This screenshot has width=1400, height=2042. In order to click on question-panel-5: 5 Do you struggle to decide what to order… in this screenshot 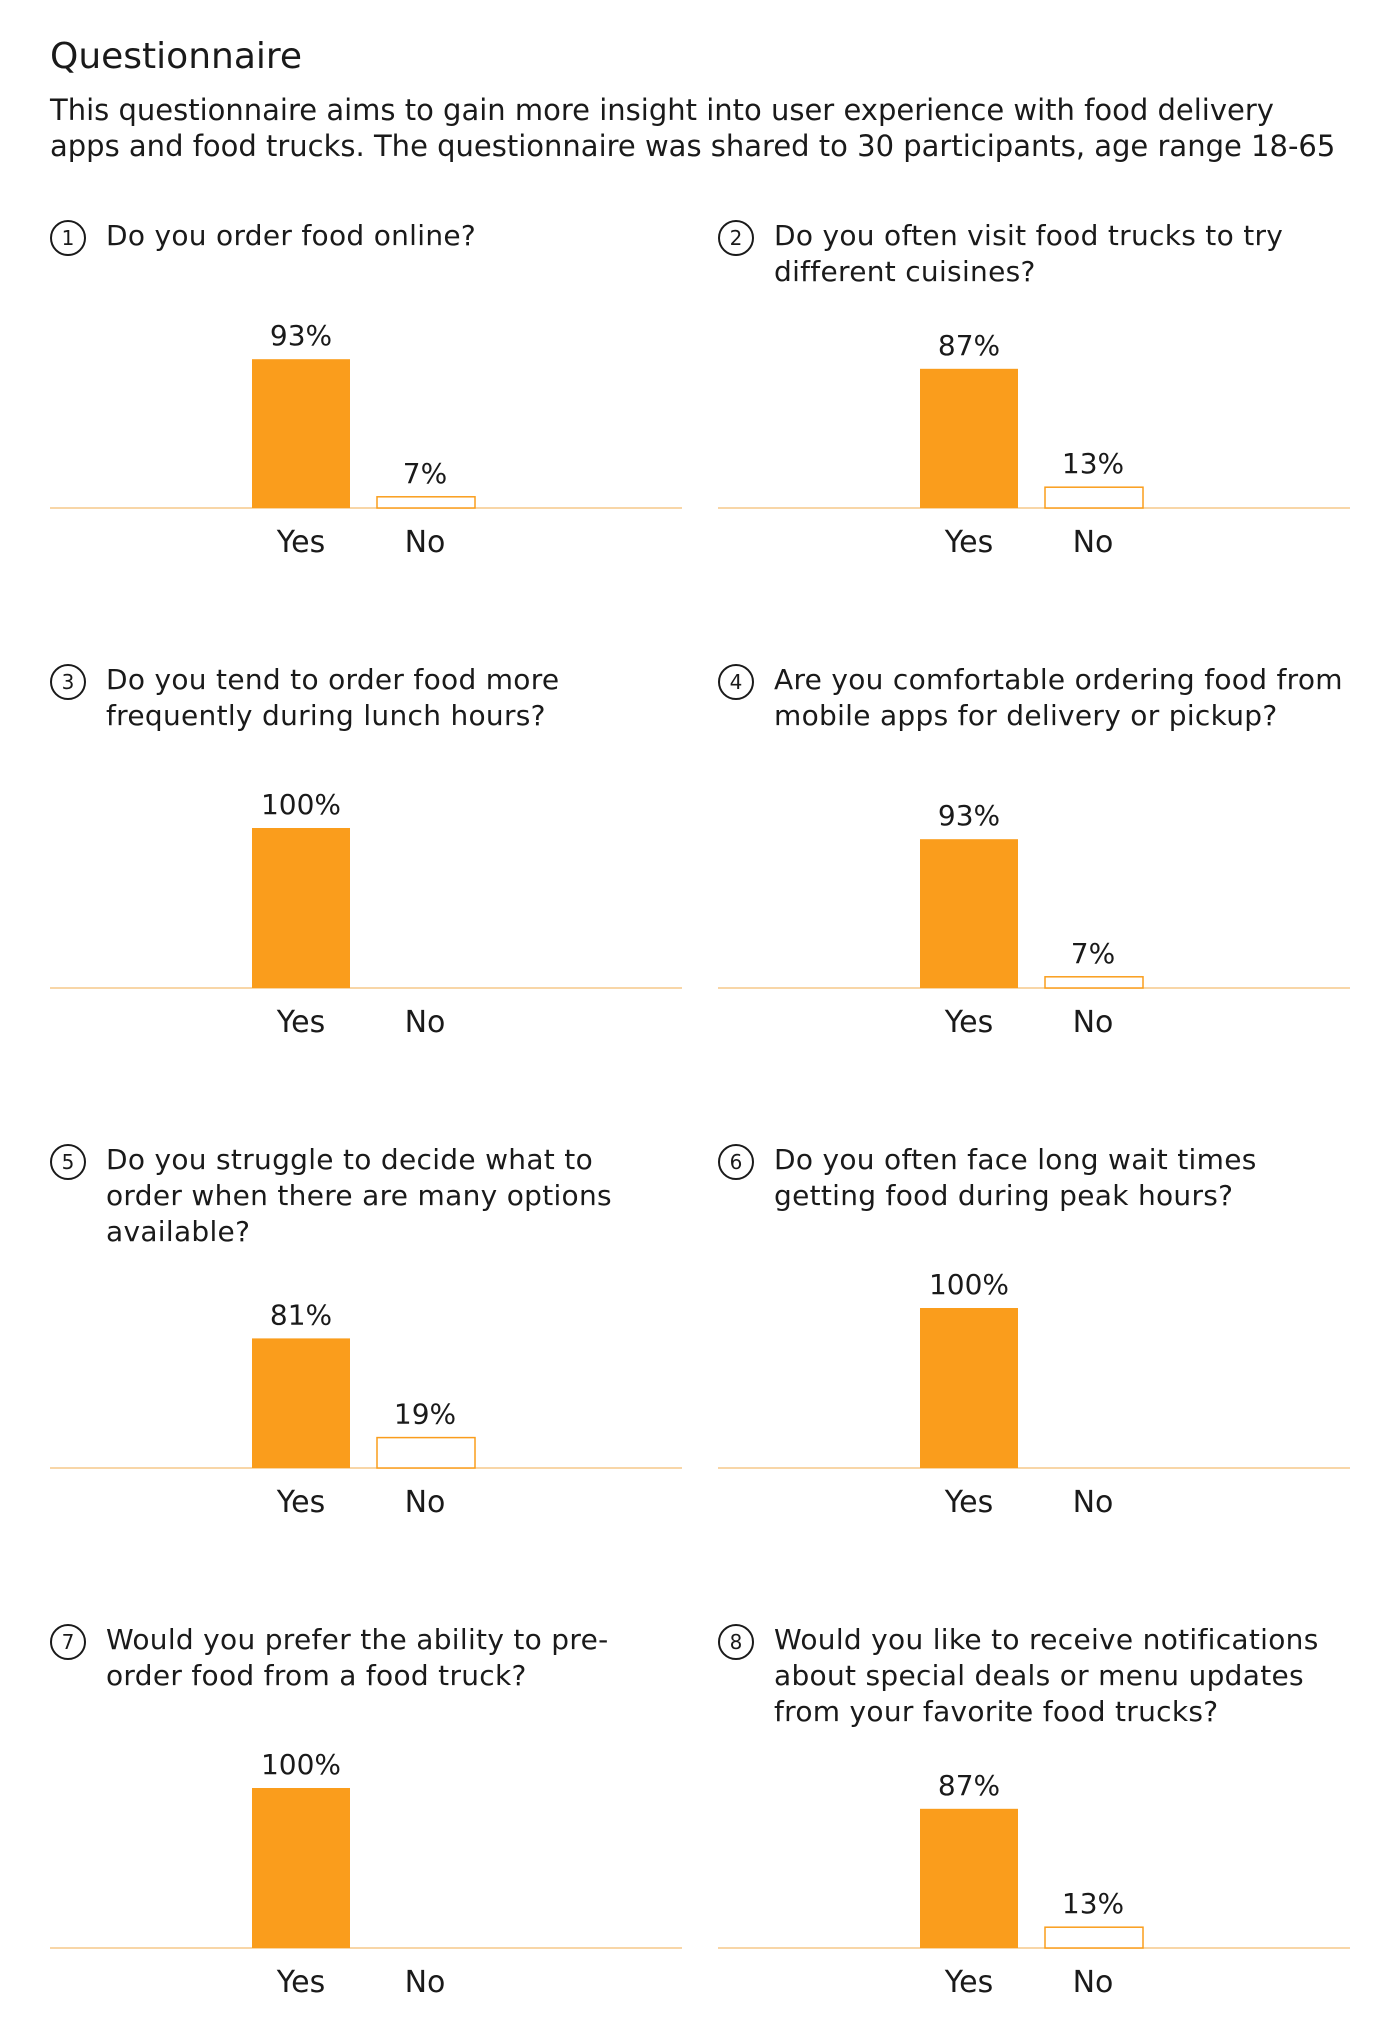, I will do `click(366, 1352)`.